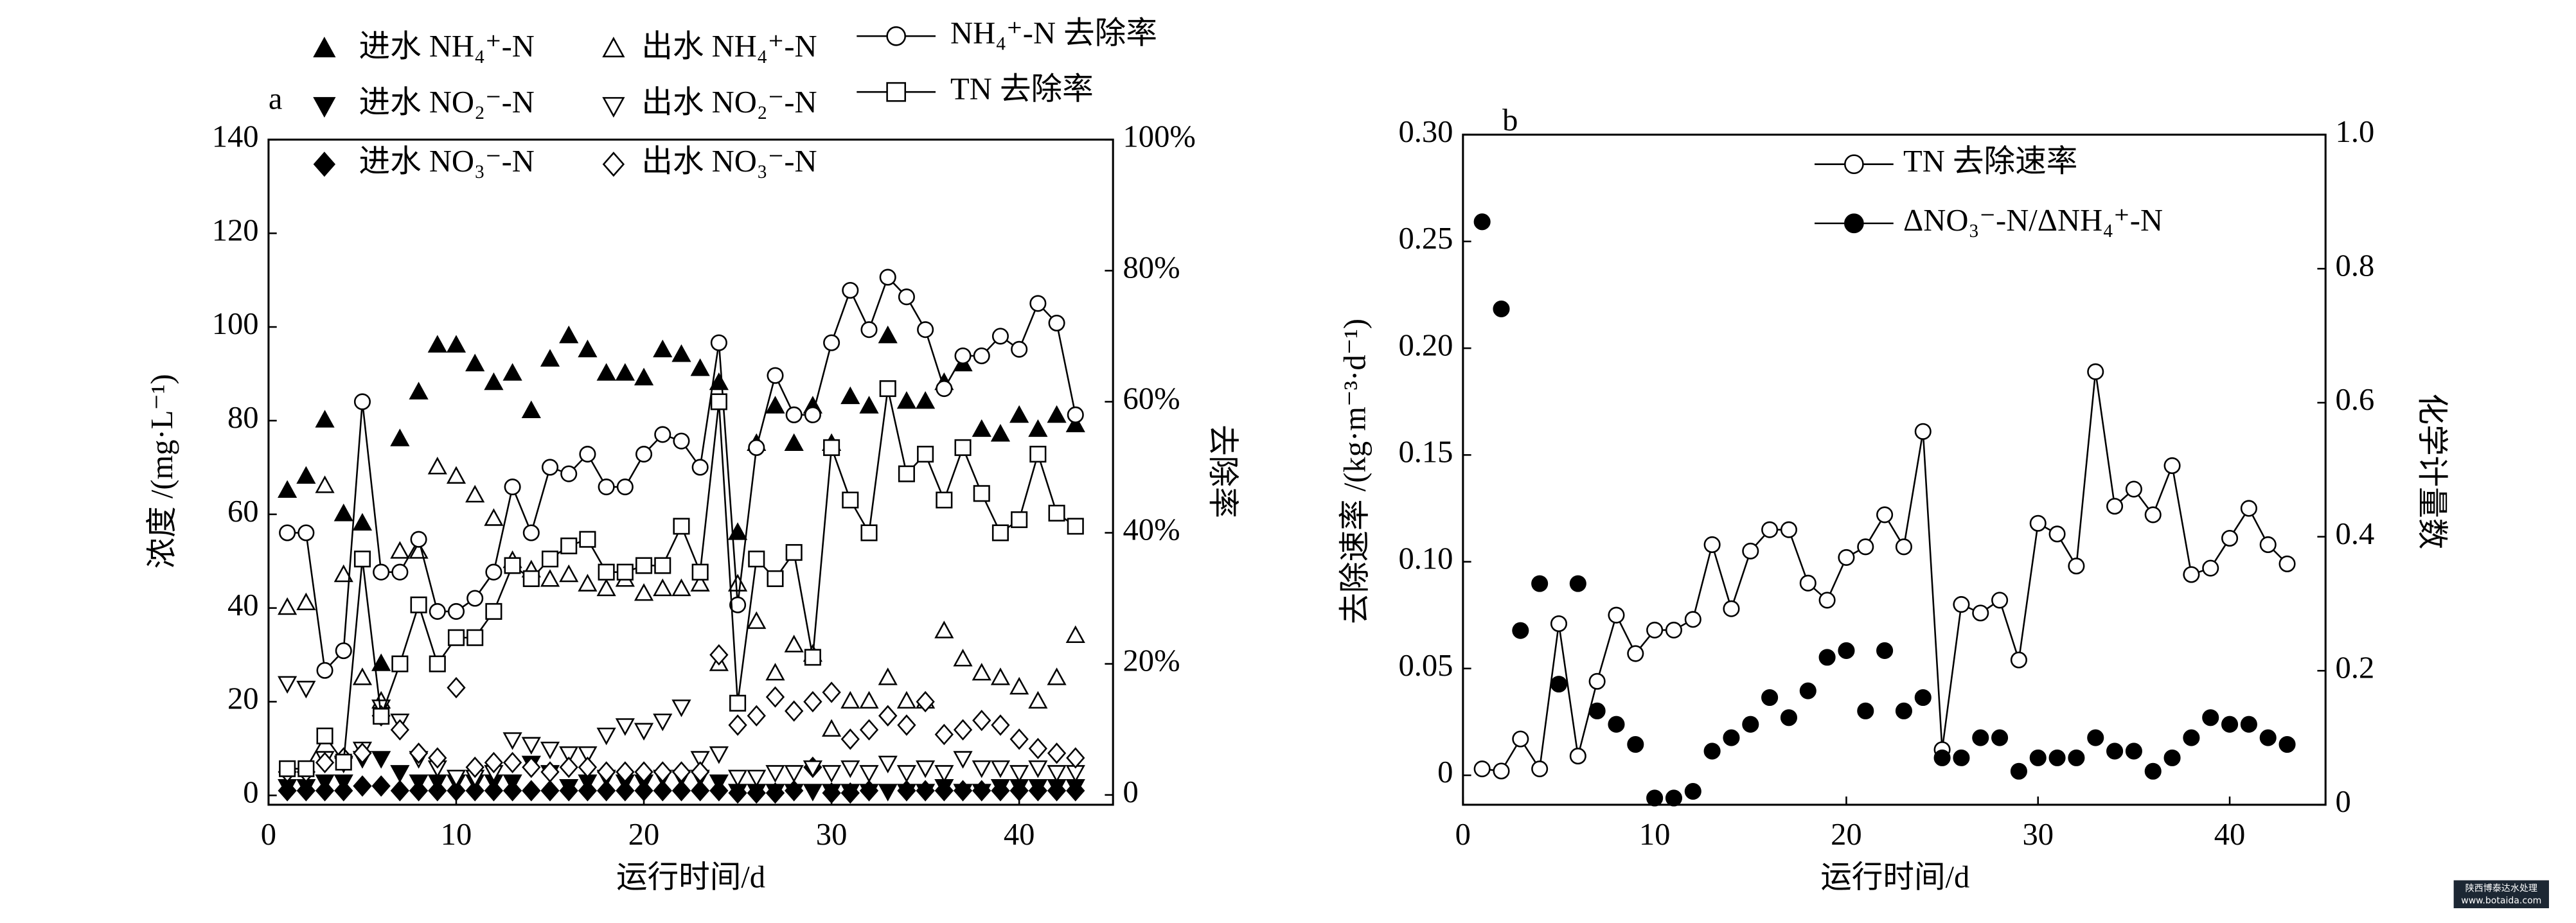 Image resolution: width=2576 pixels, height=923 pixels. I want to click on y-tick-label: 0.20, so click(1426, 345).